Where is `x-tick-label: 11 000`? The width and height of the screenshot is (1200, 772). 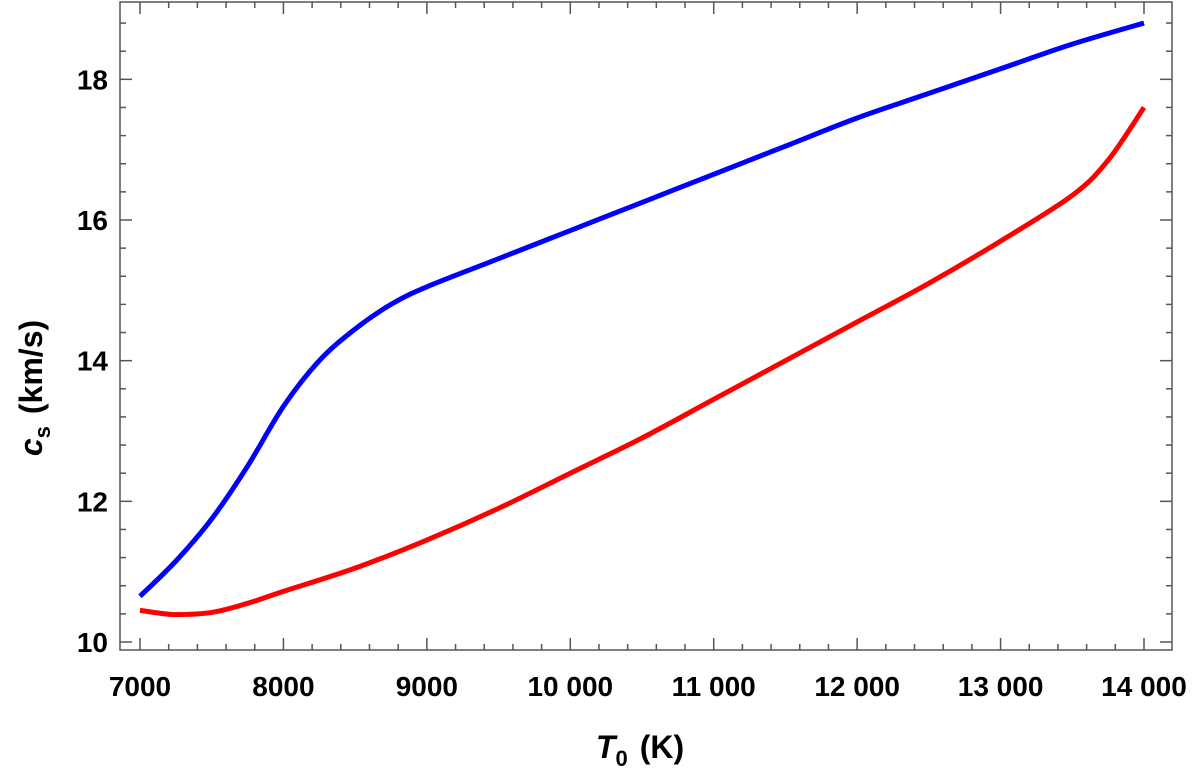 x-tick-label: 11 000 is located at coordinates (714, 686).